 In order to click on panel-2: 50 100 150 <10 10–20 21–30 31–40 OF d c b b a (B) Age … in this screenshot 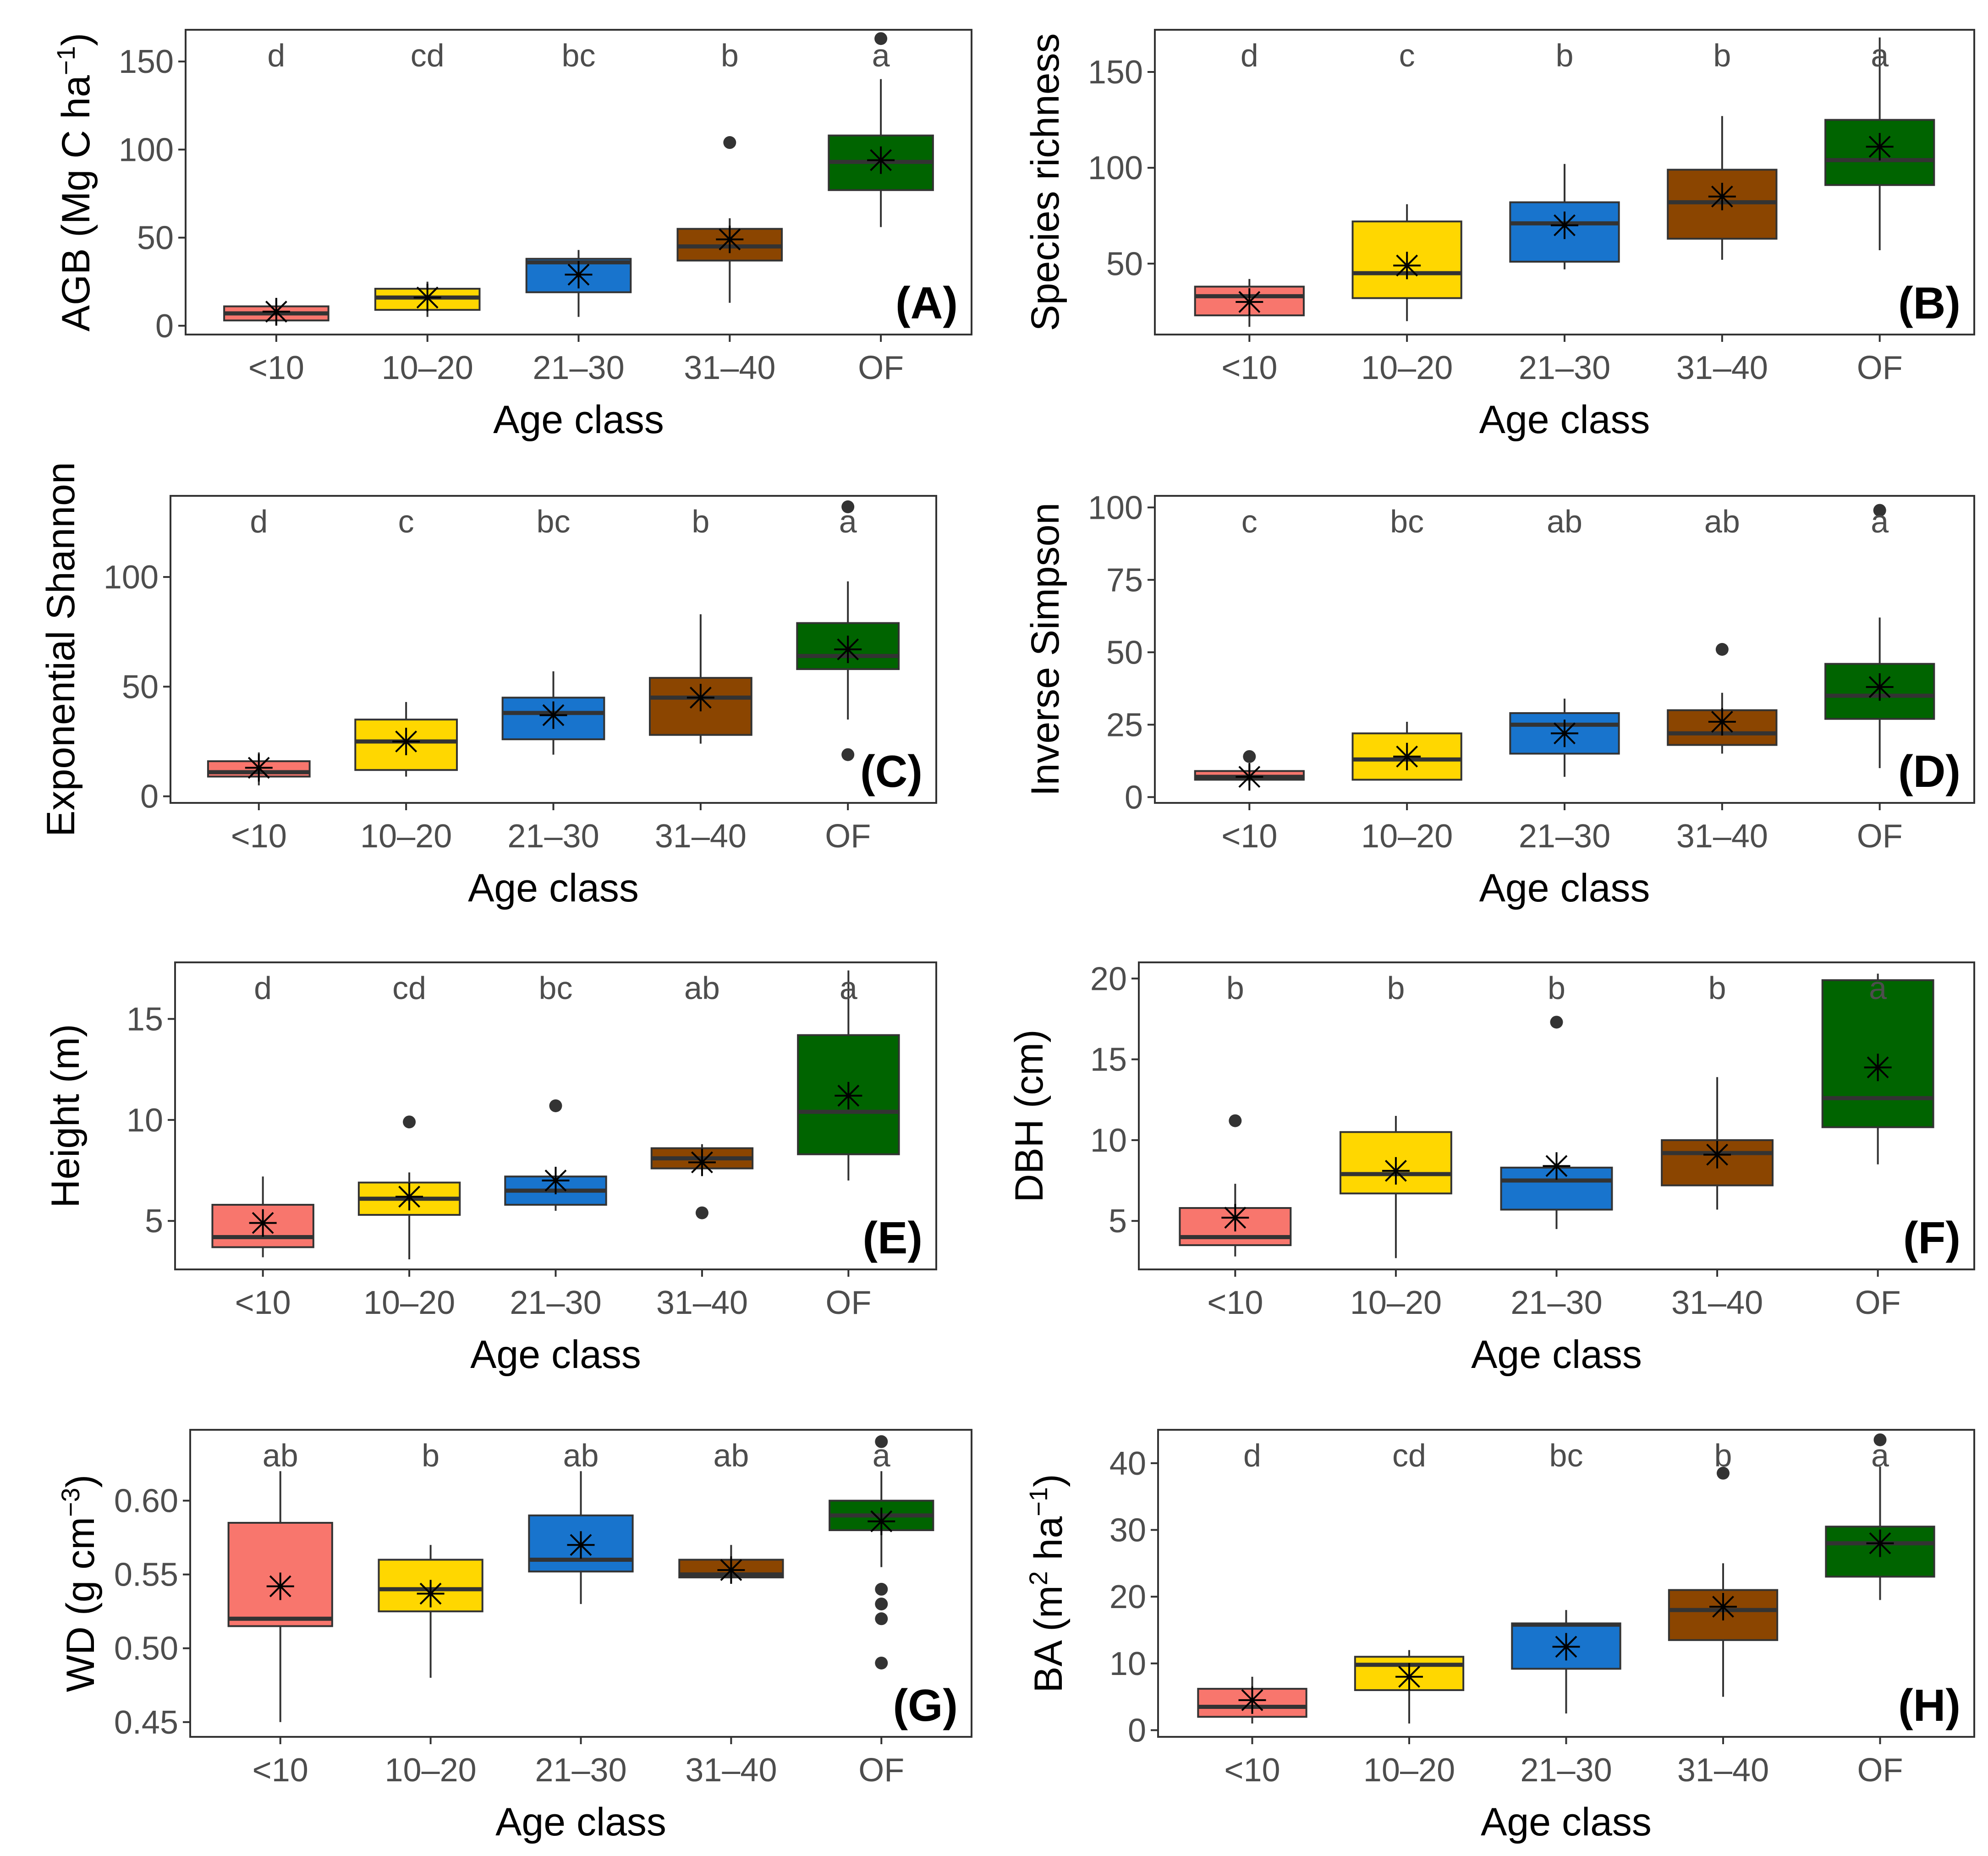, I will do `click(1499, 235)`.